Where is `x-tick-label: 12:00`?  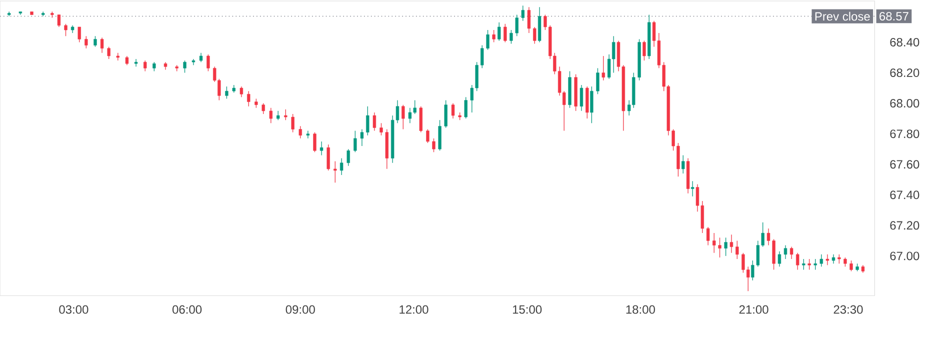
x-tick-label: 12:00 is located at coordinates (414, 309).